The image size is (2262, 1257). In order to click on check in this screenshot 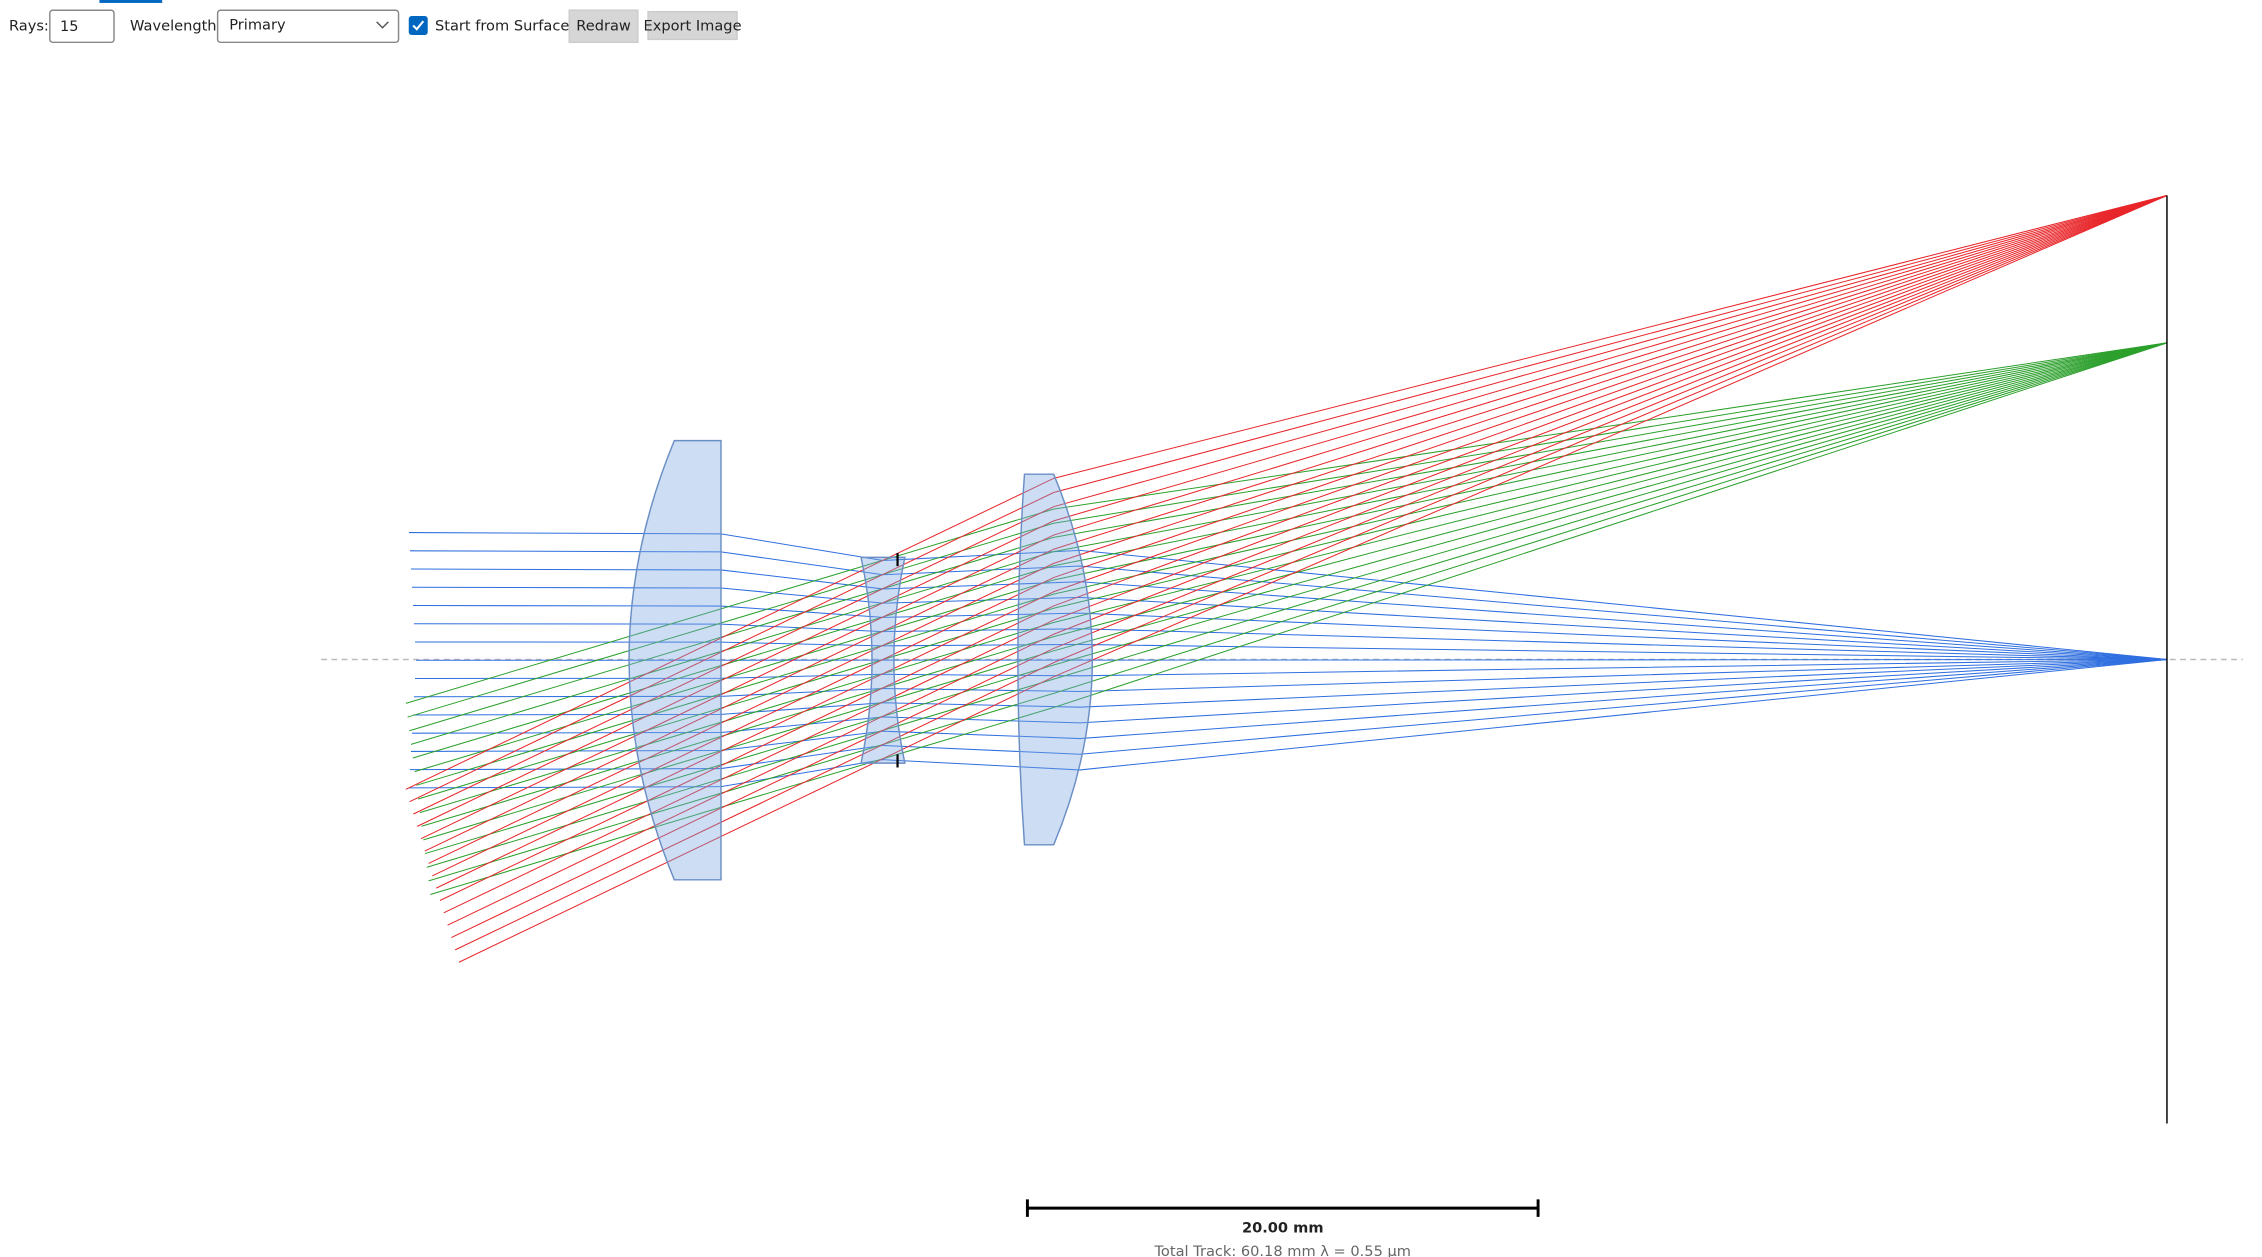, I will do `click(418, 25)`.